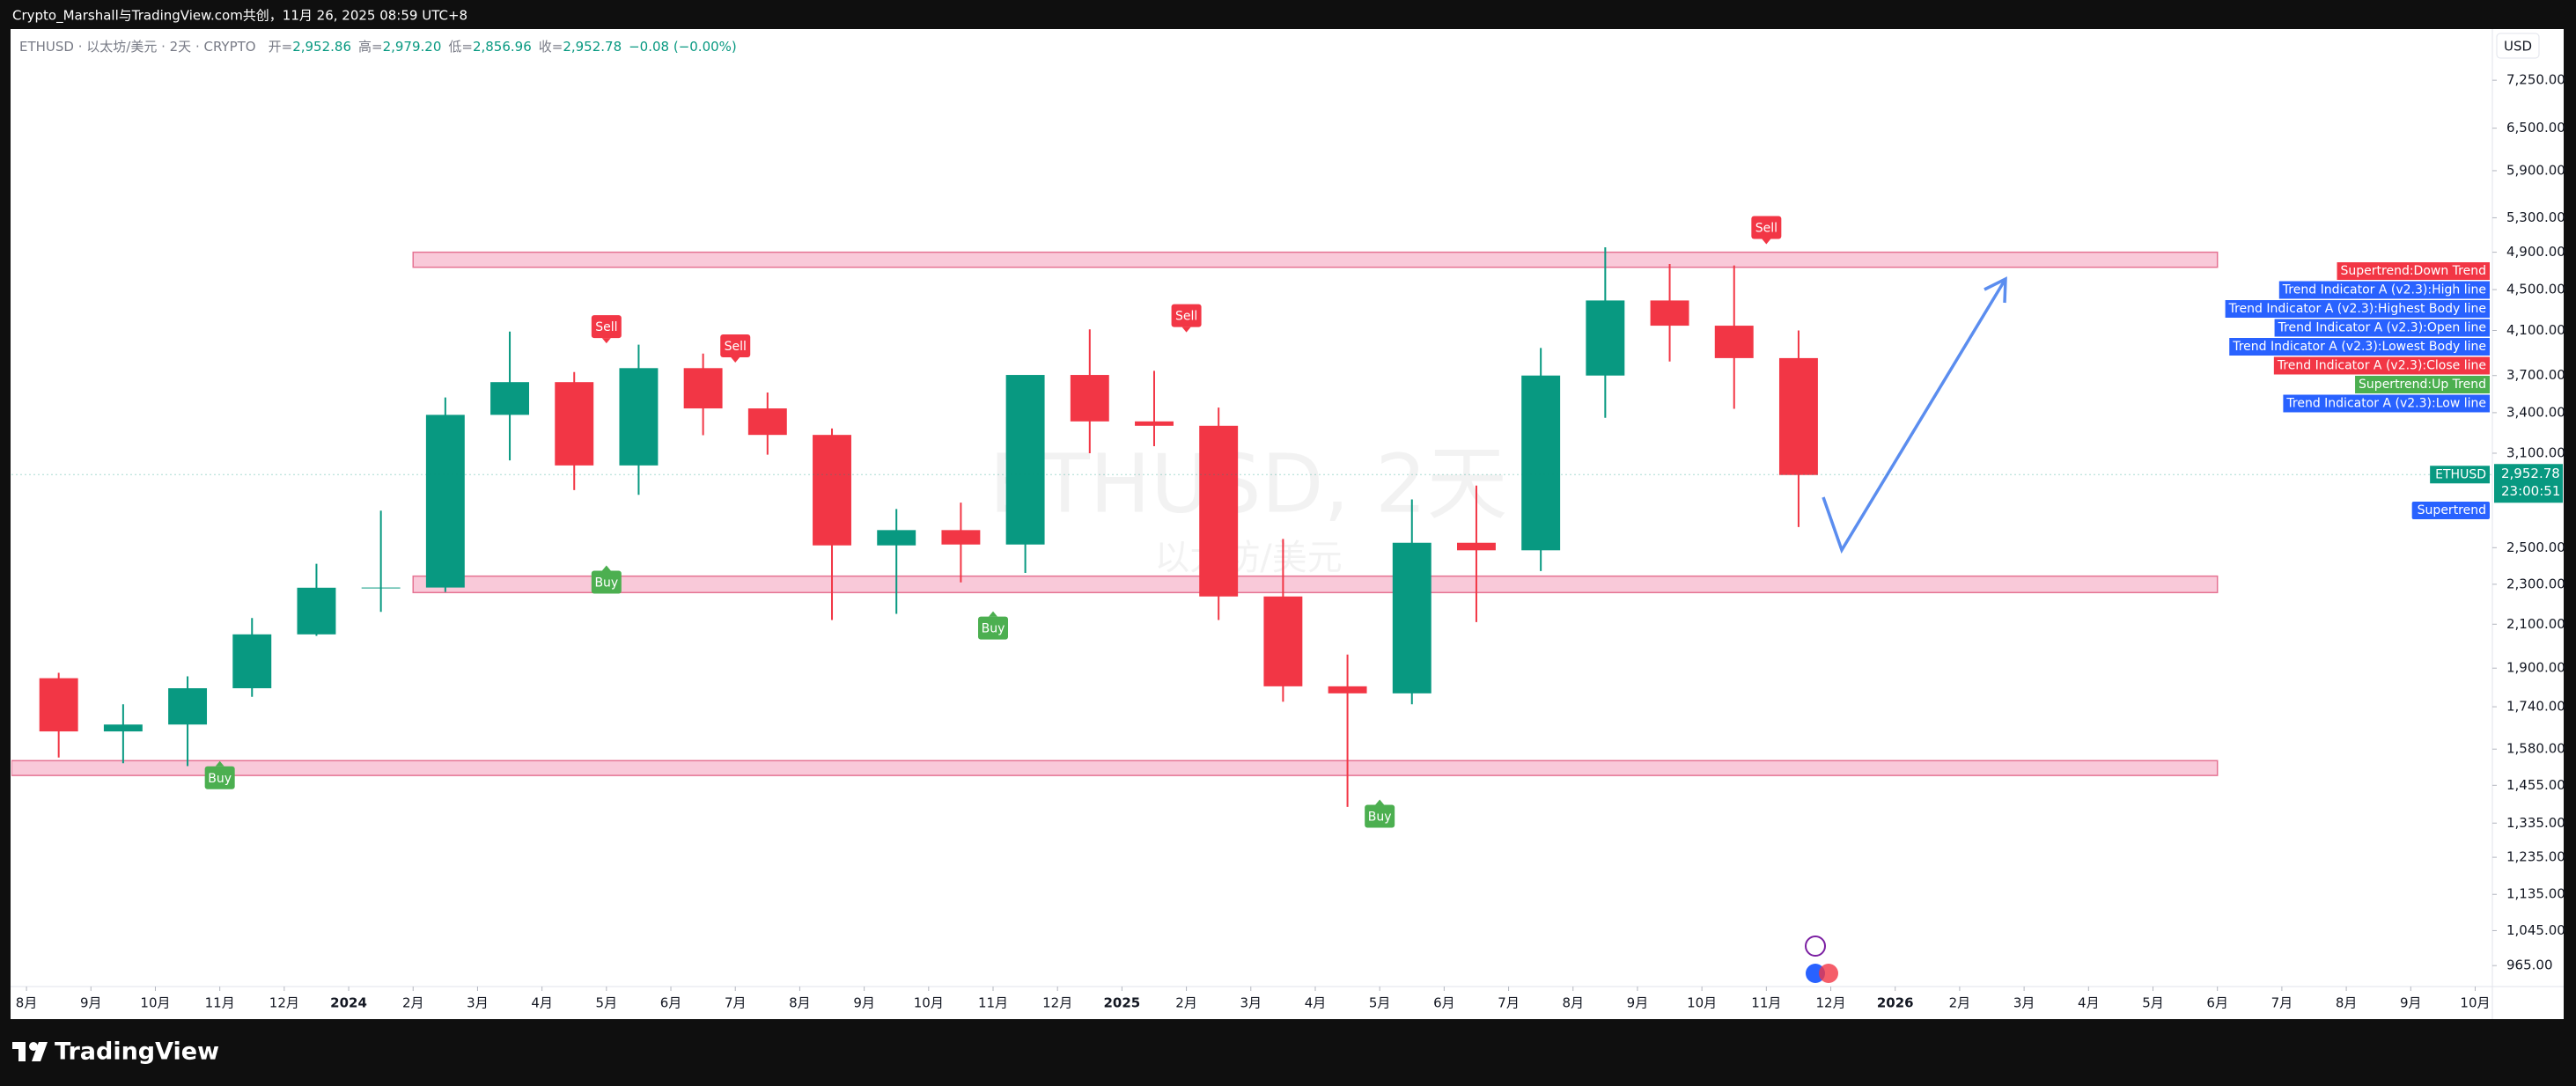 Image resolution: width=2576 pixels, height=1086 pixels. I want to click on x-tick-label: 9月, so click(1638, 1003).